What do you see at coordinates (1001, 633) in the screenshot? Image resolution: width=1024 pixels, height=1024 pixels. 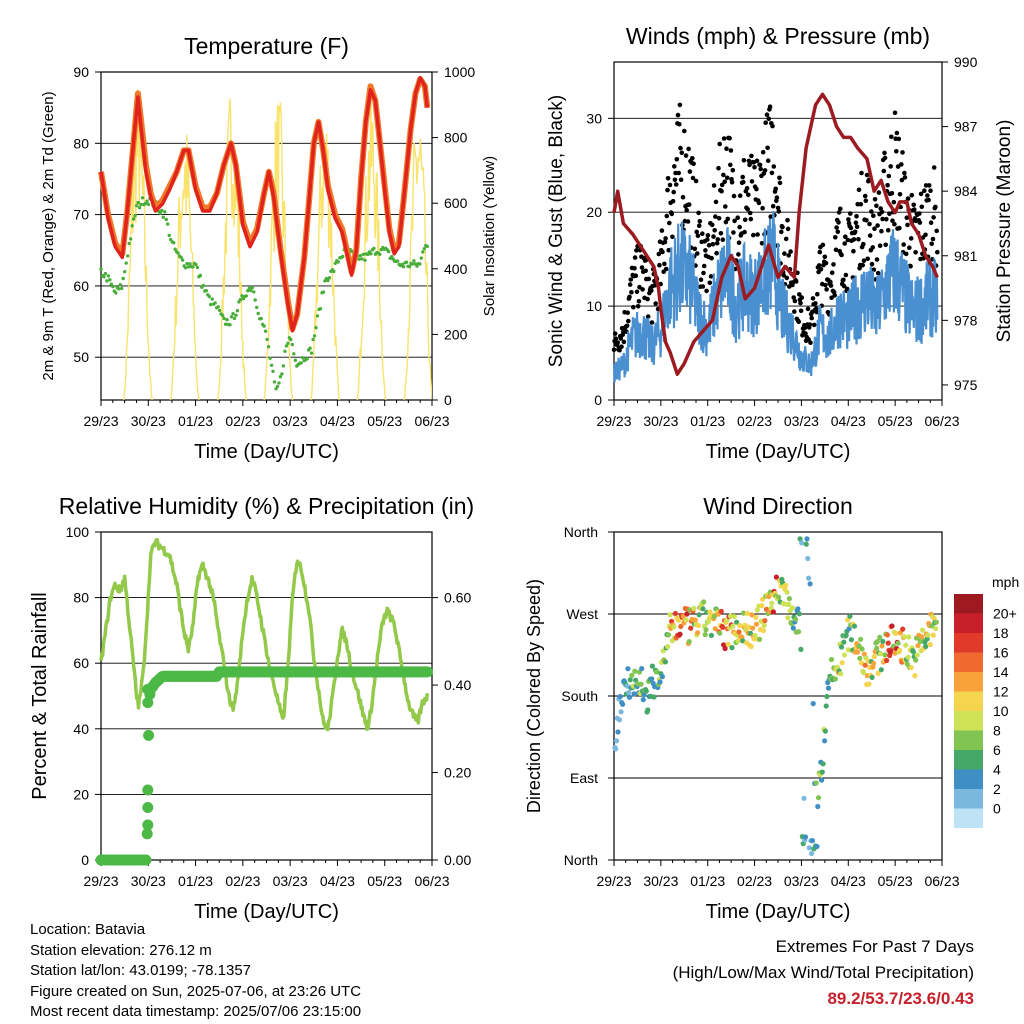 I see `legend-label: 18` at bounding box center [1001, 633].